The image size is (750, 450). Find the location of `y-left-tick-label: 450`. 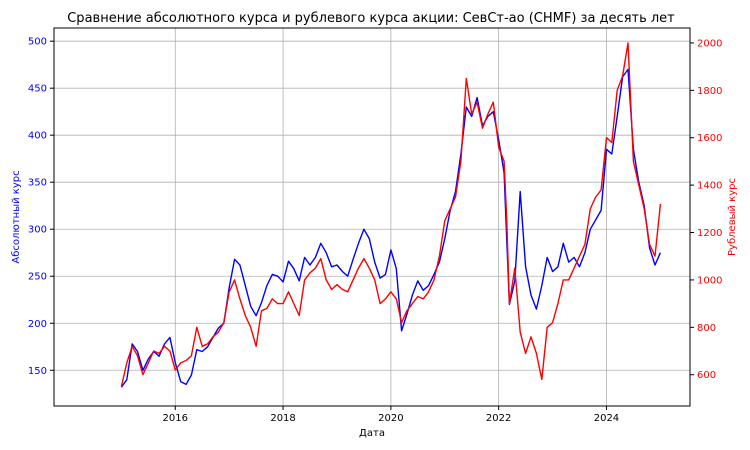

y-left-tick-label: 450 is located at coordinates (37, 89).